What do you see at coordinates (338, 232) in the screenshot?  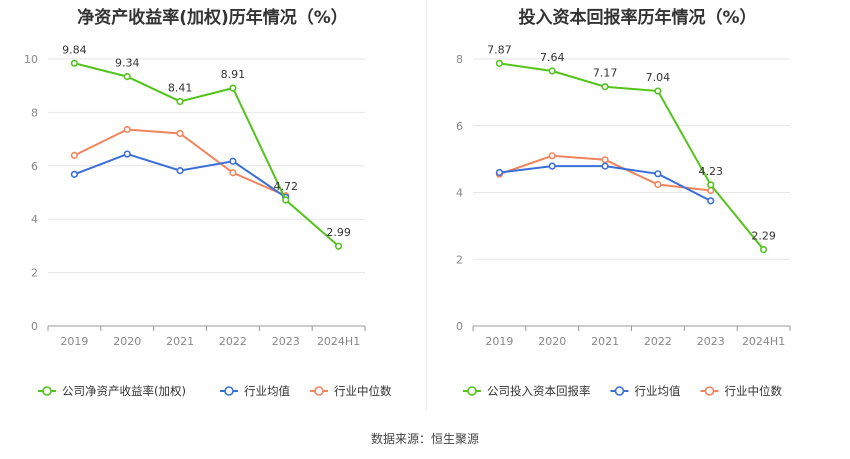 I see `data-label: 2.99` at bounding box center [338, 232].